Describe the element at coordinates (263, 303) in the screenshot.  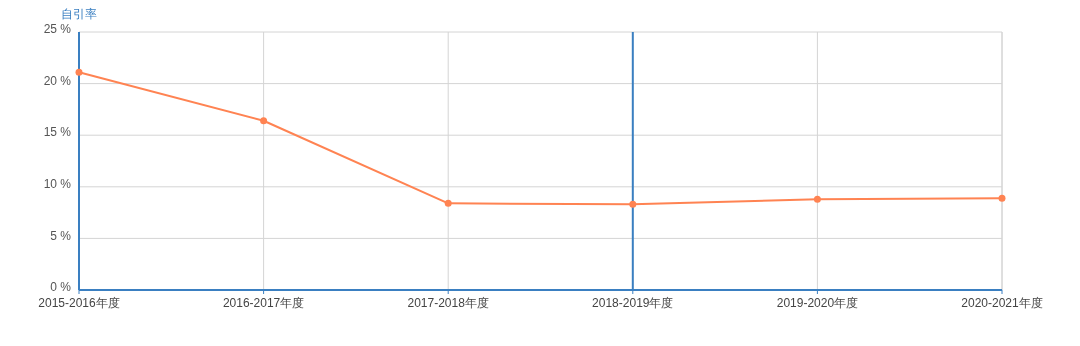
I see `x-tick-label: 2016-2017年度` at that location.